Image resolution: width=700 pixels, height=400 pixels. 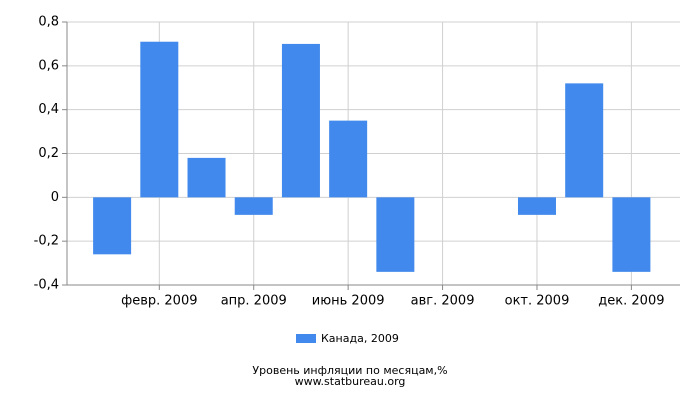 I want to click on y-tick-label: -0,4, so click(x=46, y=285).